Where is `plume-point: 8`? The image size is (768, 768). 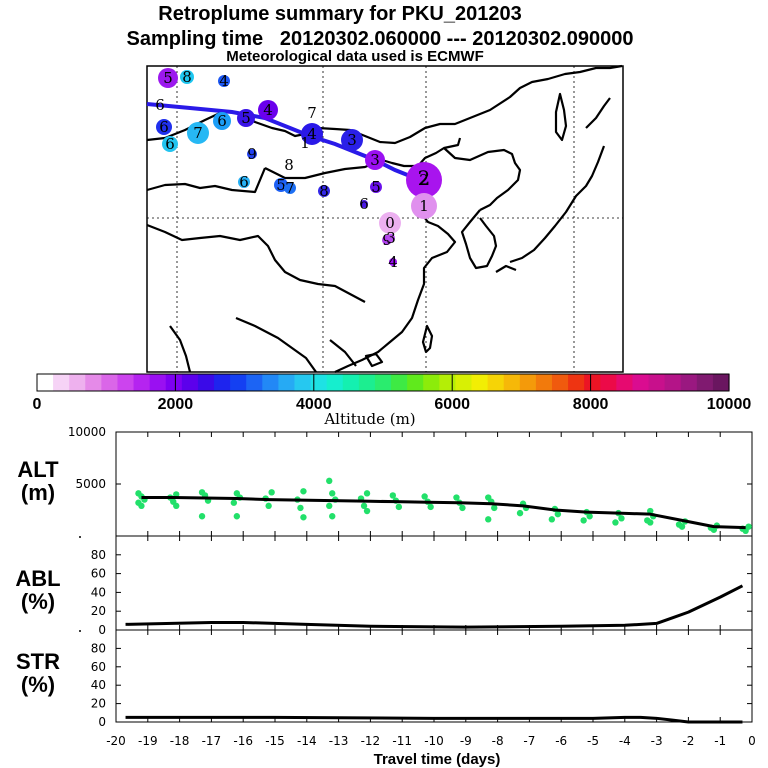 plume-point: 8 is located at coordinates (324, 191).